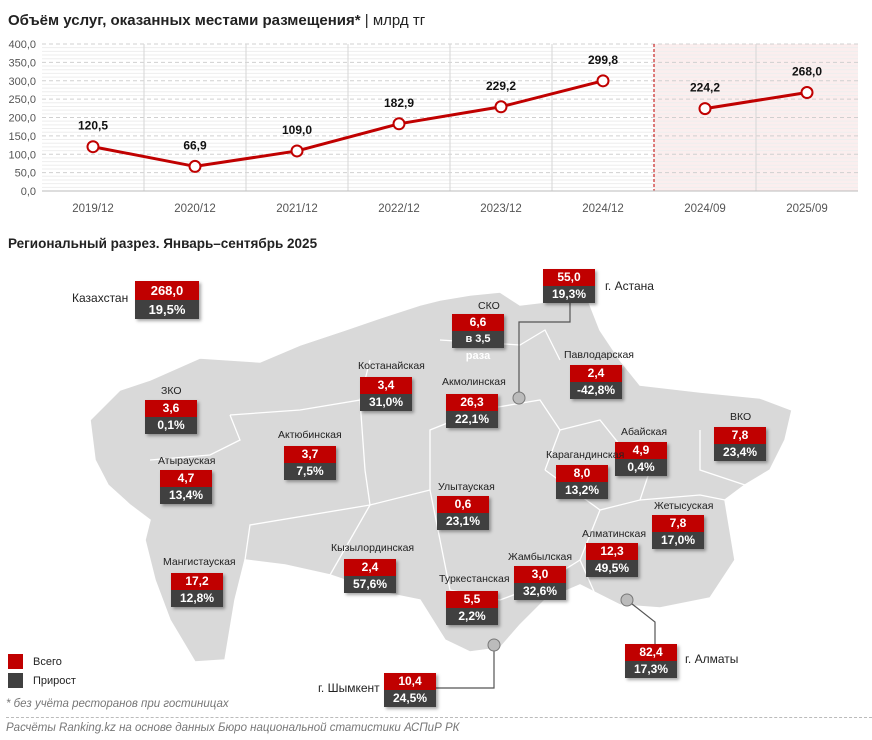  What do you see at coordinates (395, 20) in the screenshot?
I see `unit-label: | млрд тг` at bounding box center [395, 20].